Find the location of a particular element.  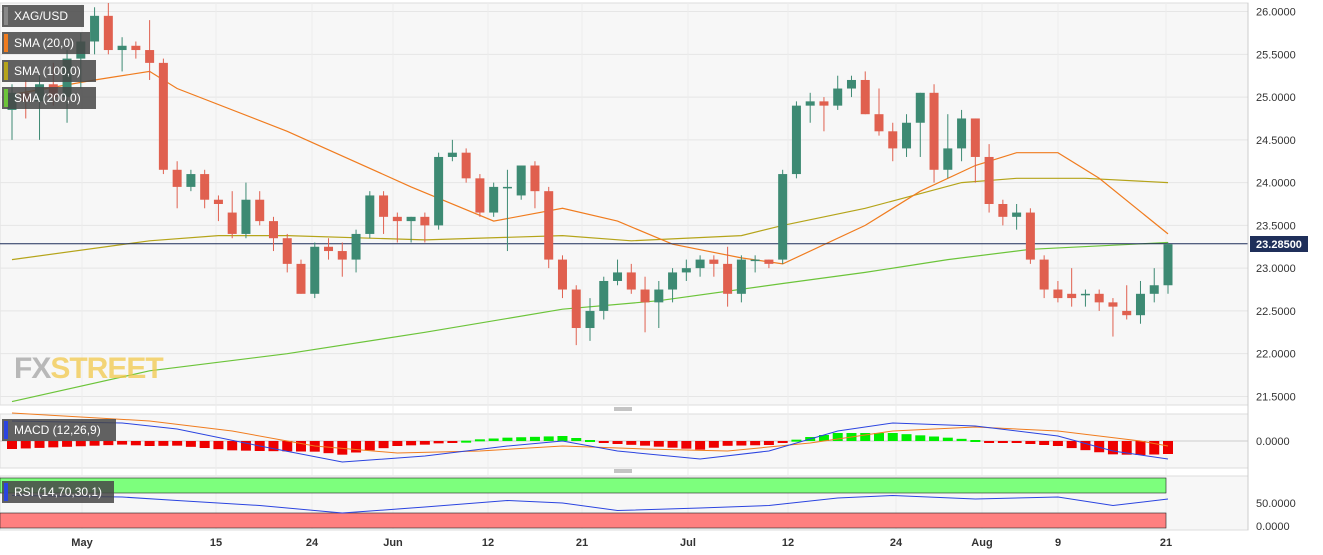

price-tick-label: 23.0000 is located at coordinates (1276, 269).